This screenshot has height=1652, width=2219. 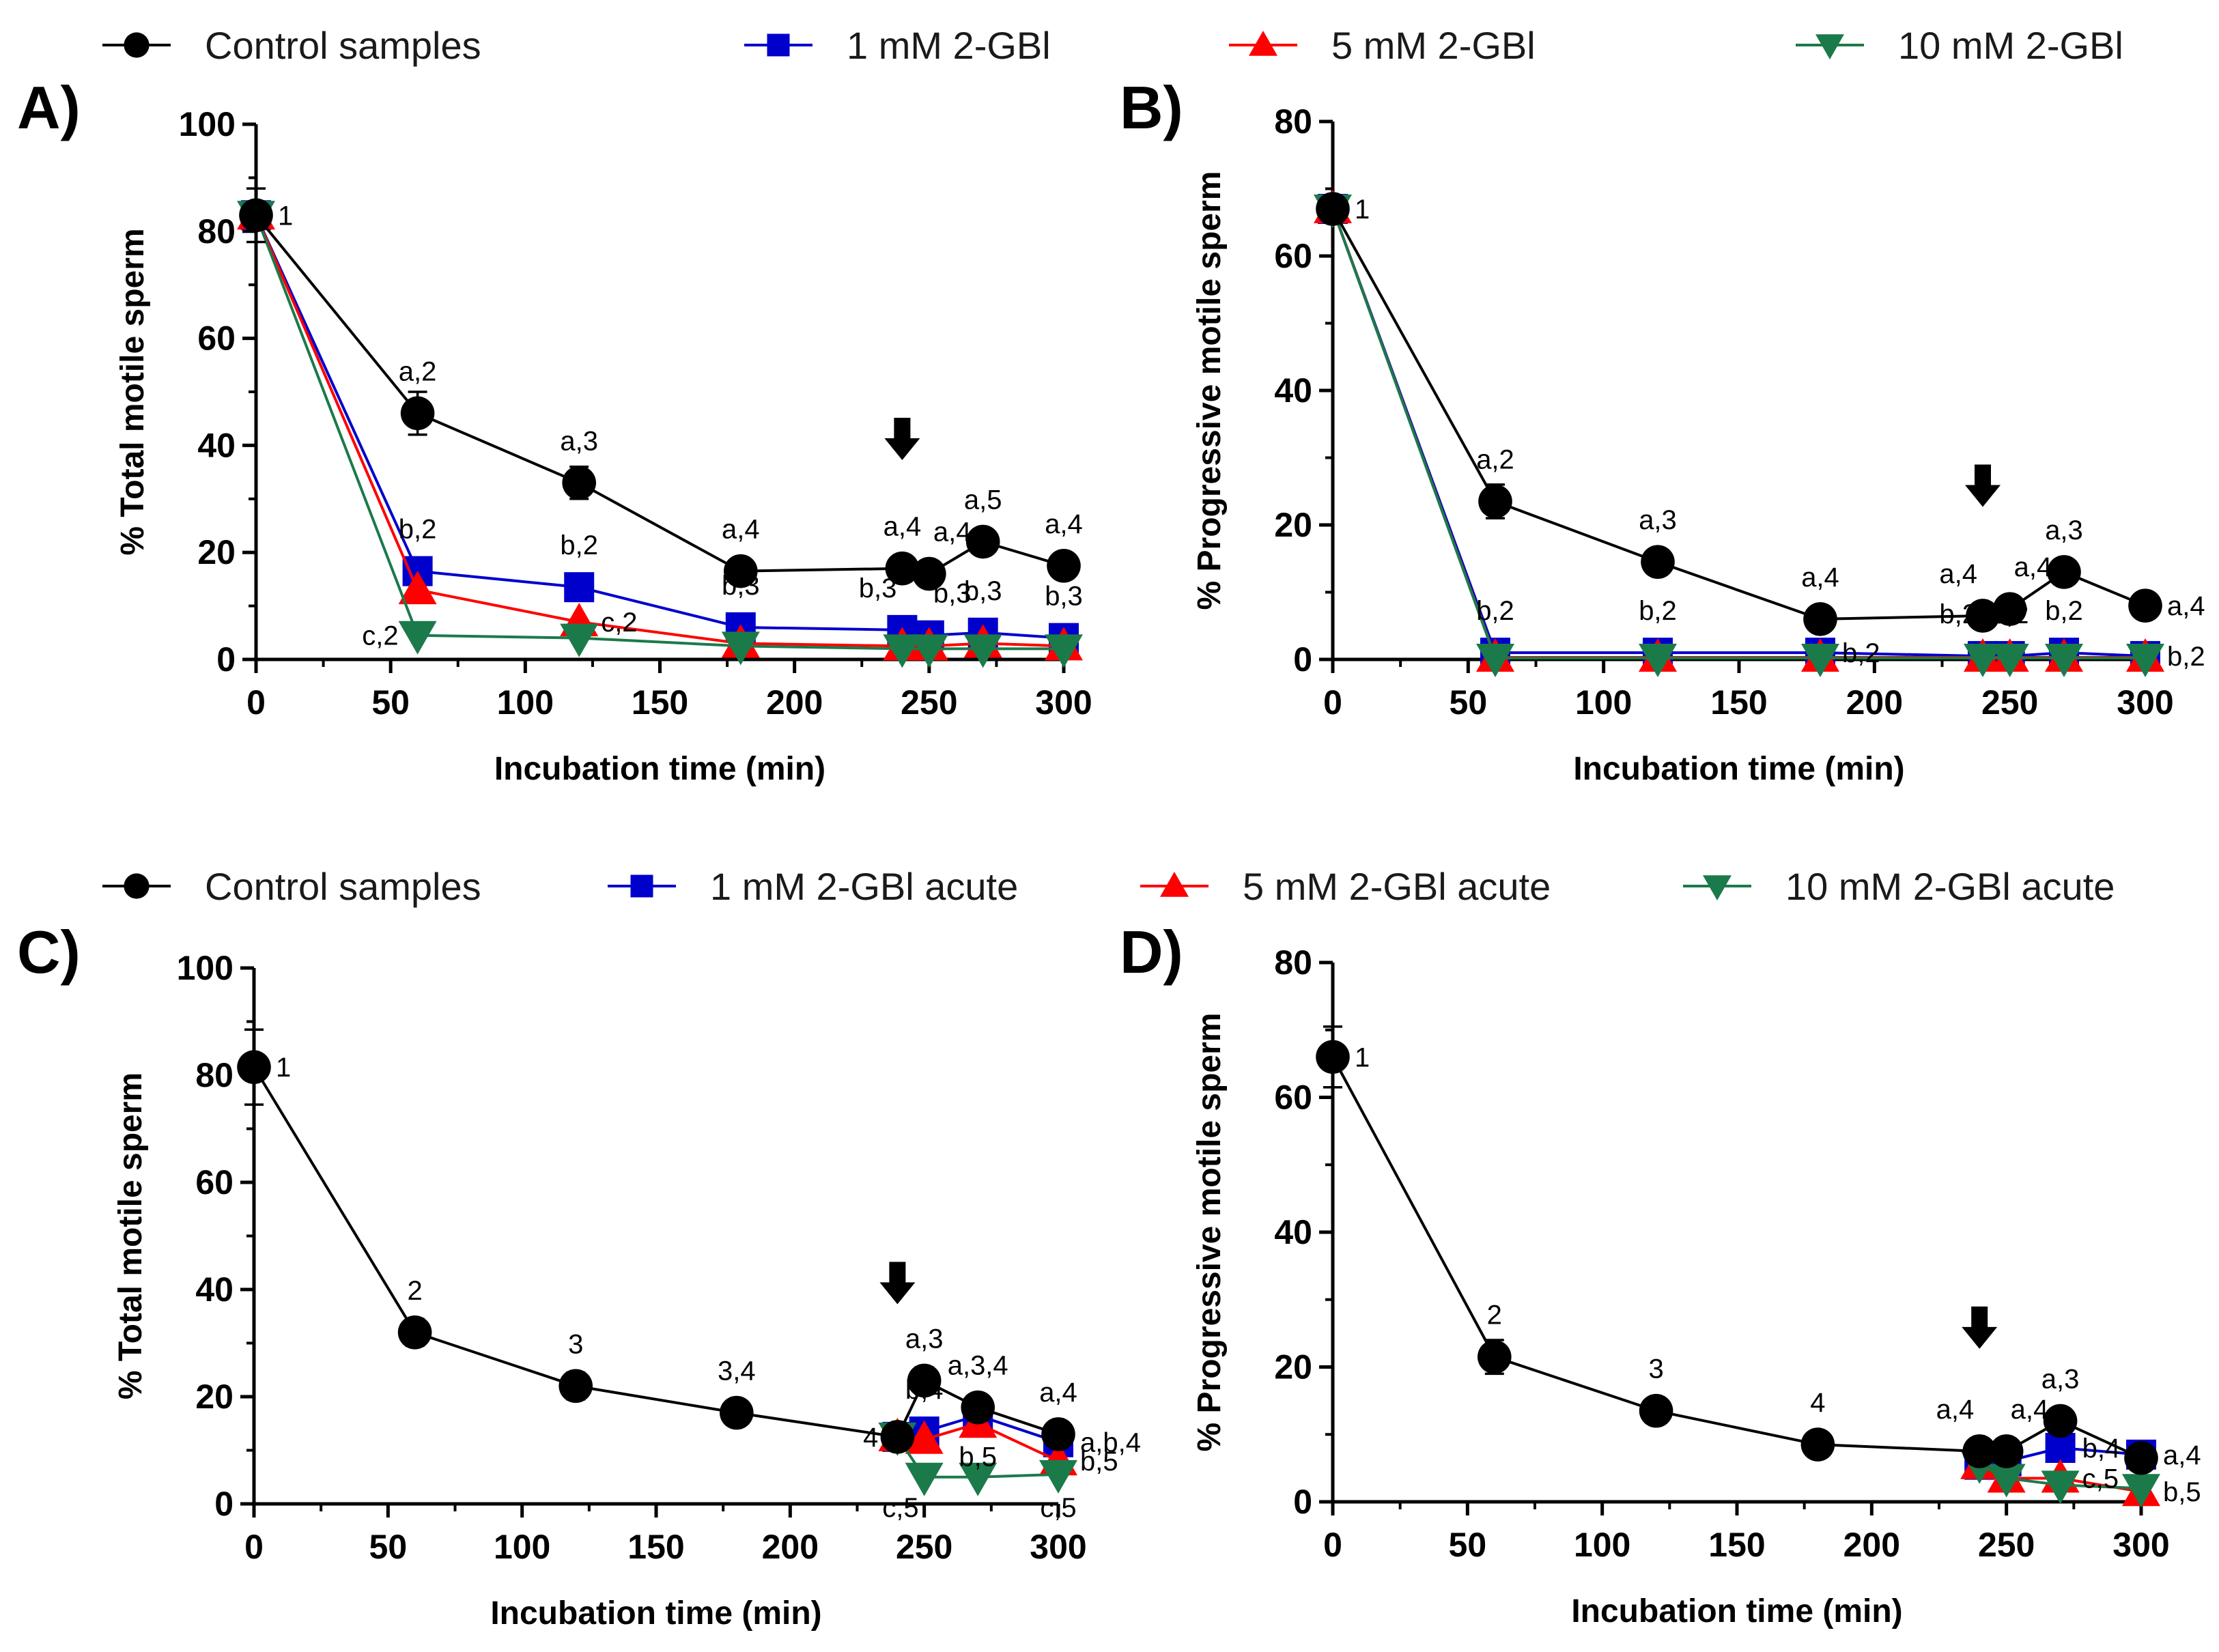 What do you see at coordinates (49, 952) in the screenshot?
I see `panel-letter: C)` at bounding box center [49, 952].